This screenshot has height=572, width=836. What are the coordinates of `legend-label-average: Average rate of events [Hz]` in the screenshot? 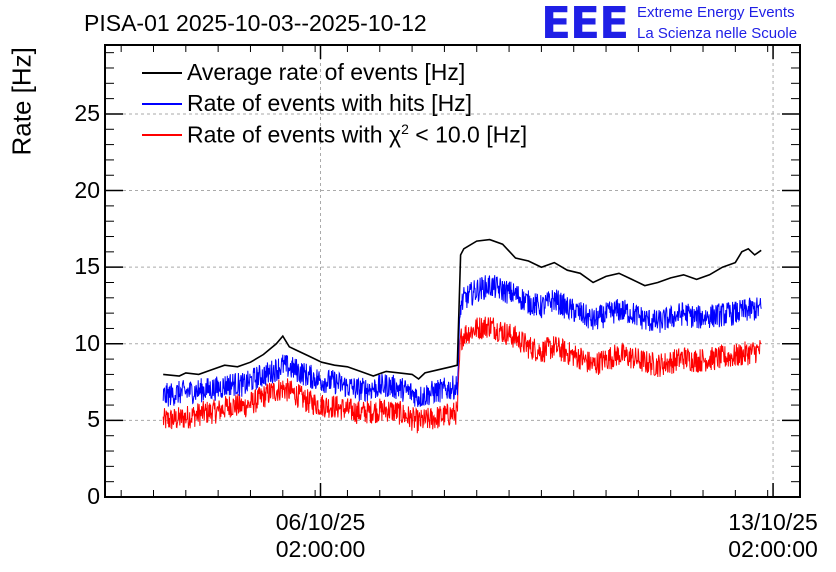 It's located at (326, 72).